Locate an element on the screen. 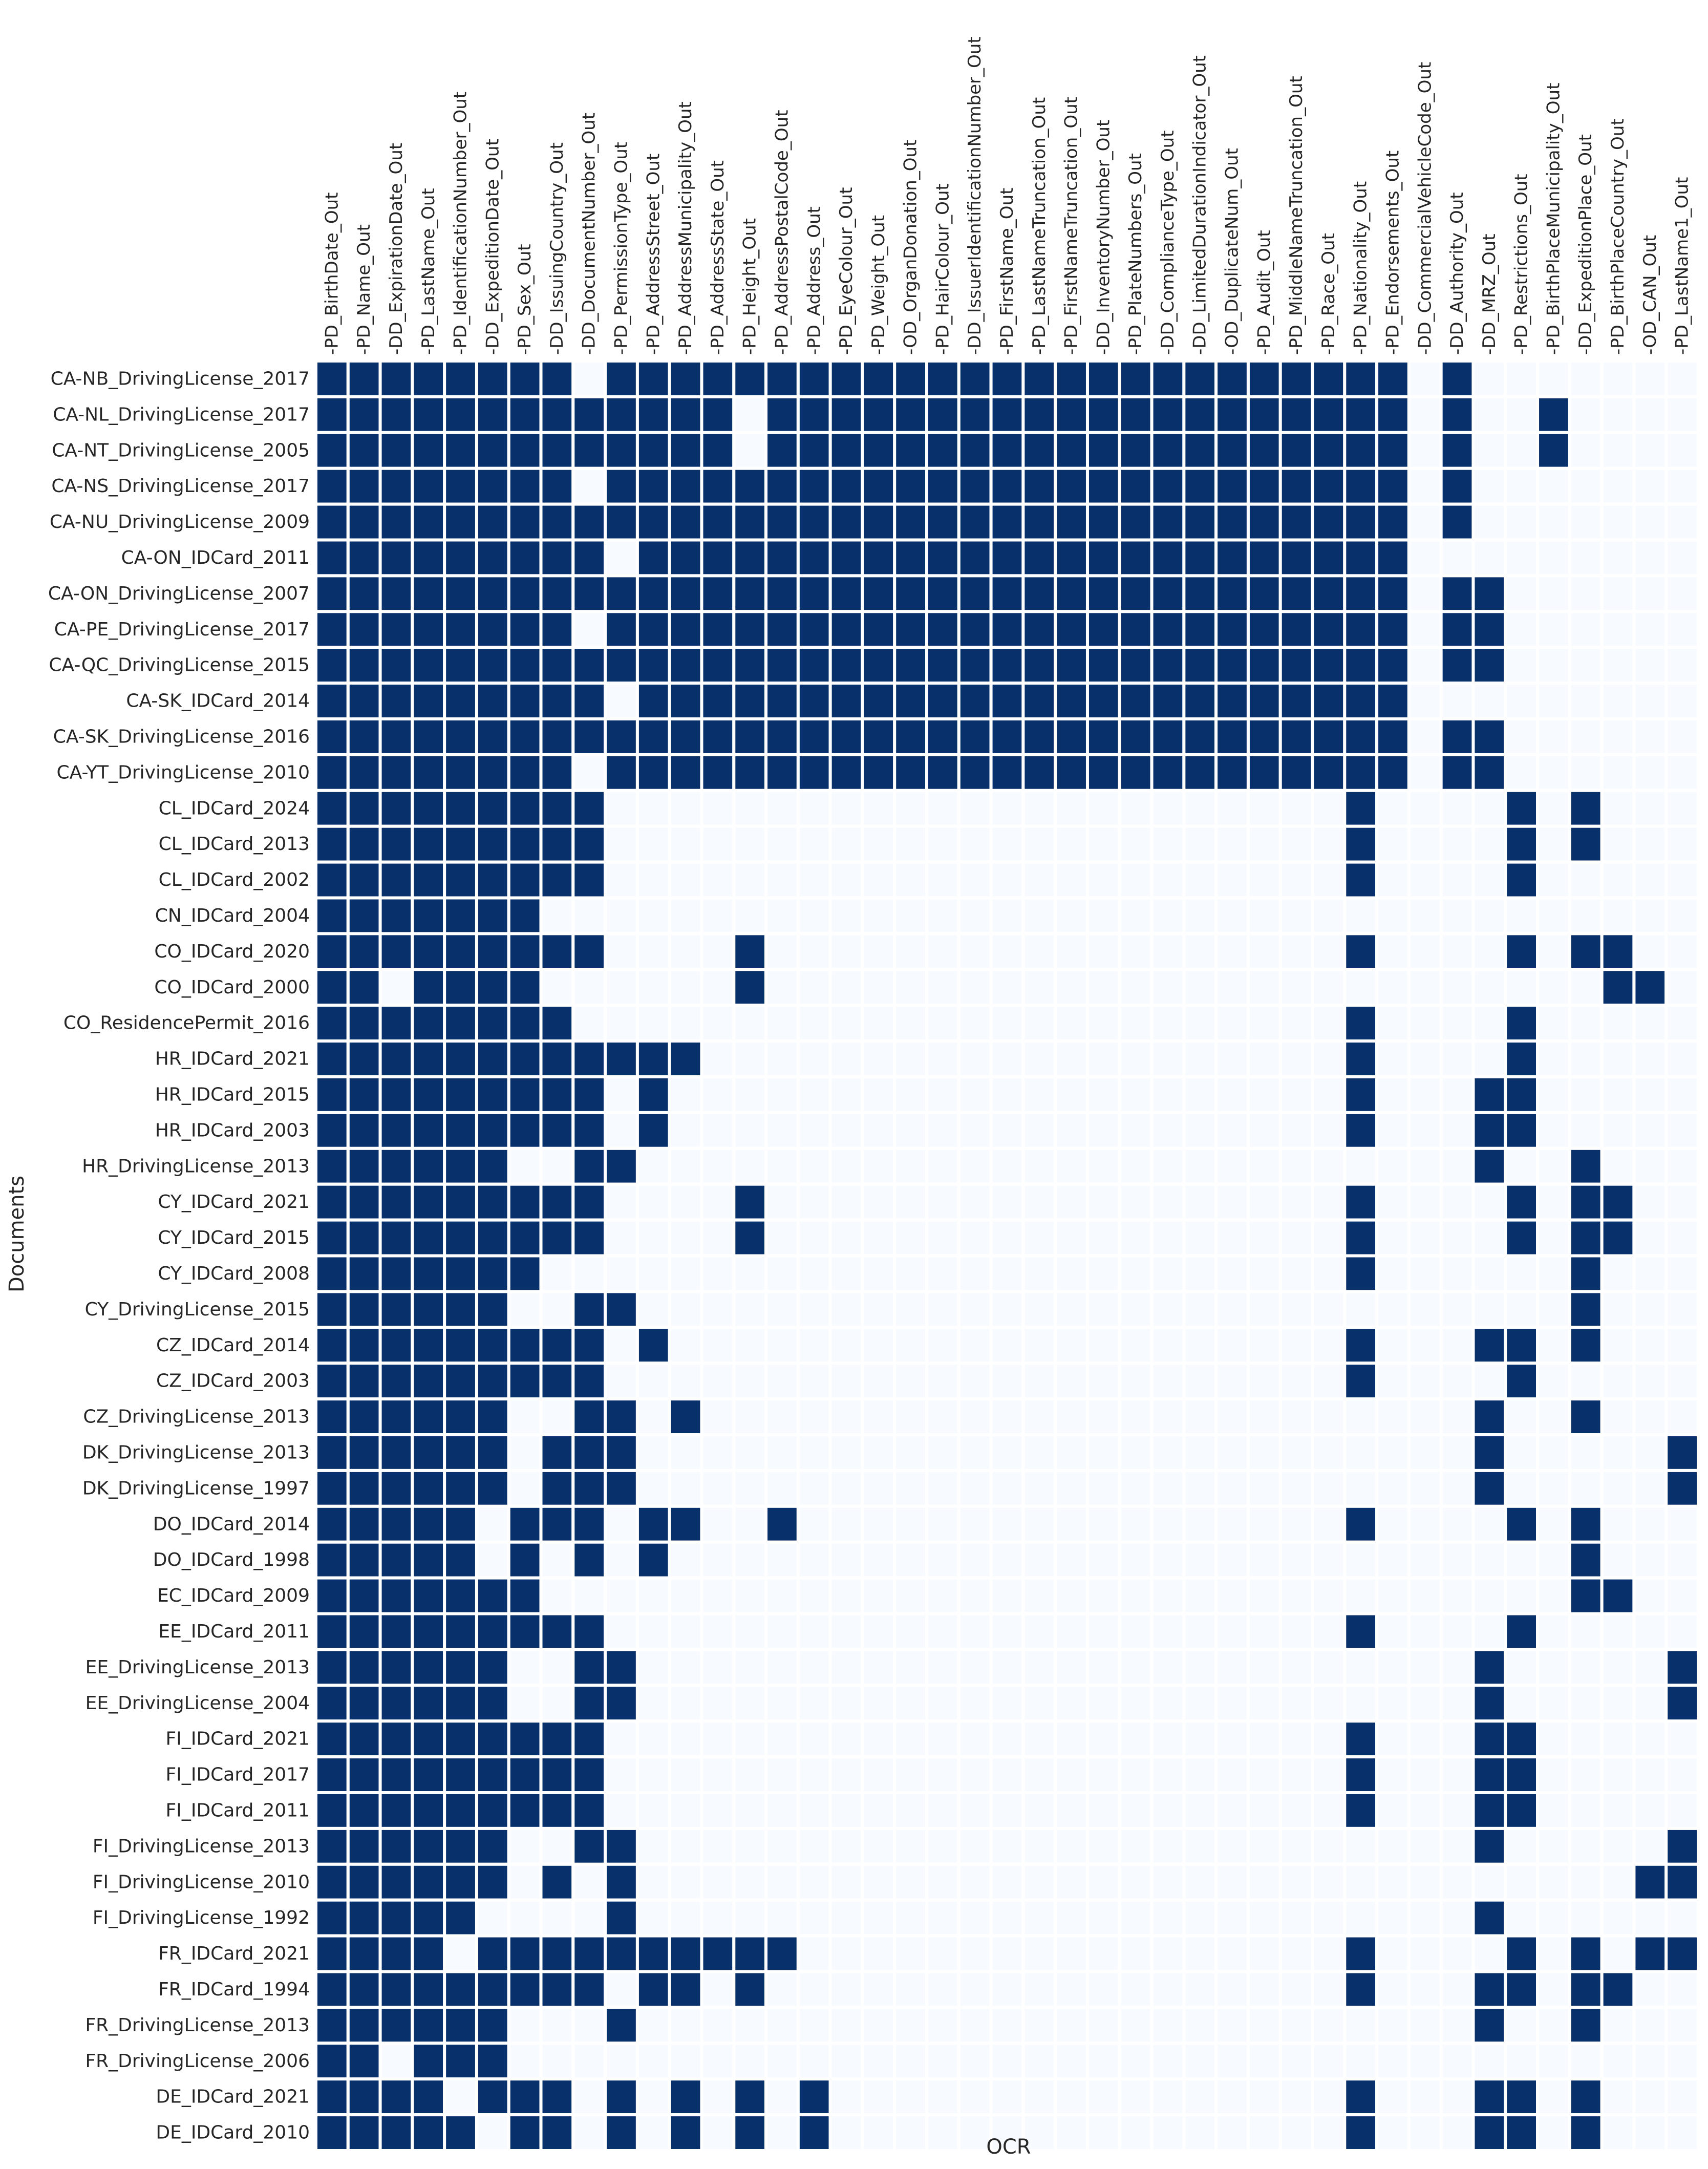  row-tick-label: CO_IDCard_2000 is located at coordinates (232, 987).